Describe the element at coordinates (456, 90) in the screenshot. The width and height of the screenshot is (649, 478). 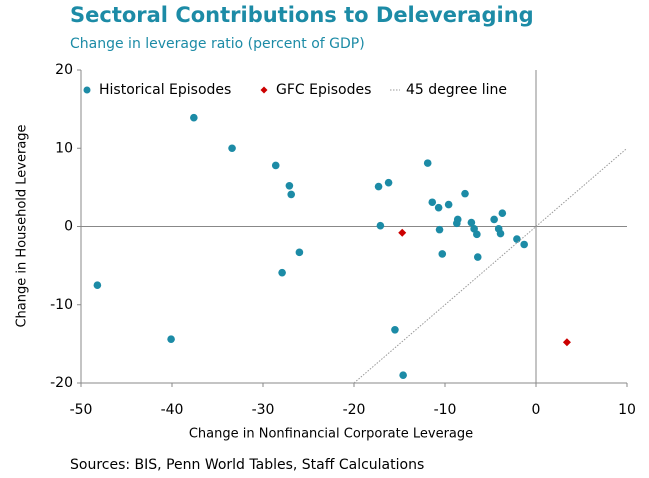
I see `legend-label: 45 degree line` at that location.